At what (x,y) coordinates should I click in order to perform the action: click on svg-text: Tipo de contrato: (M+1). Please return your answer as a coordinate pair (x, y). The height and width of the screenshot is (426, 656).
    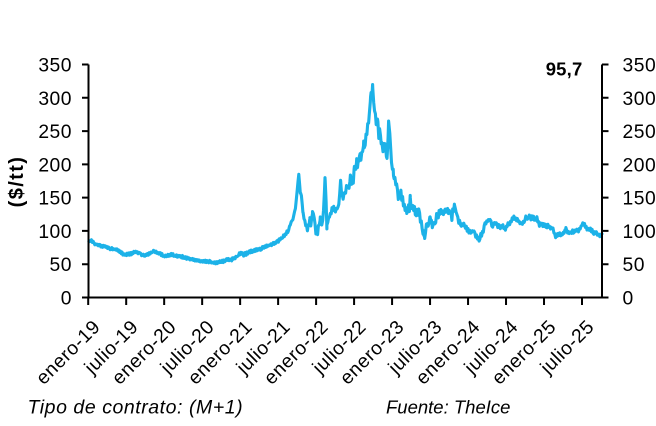
    Looking at the image, I should click on (136, 407).